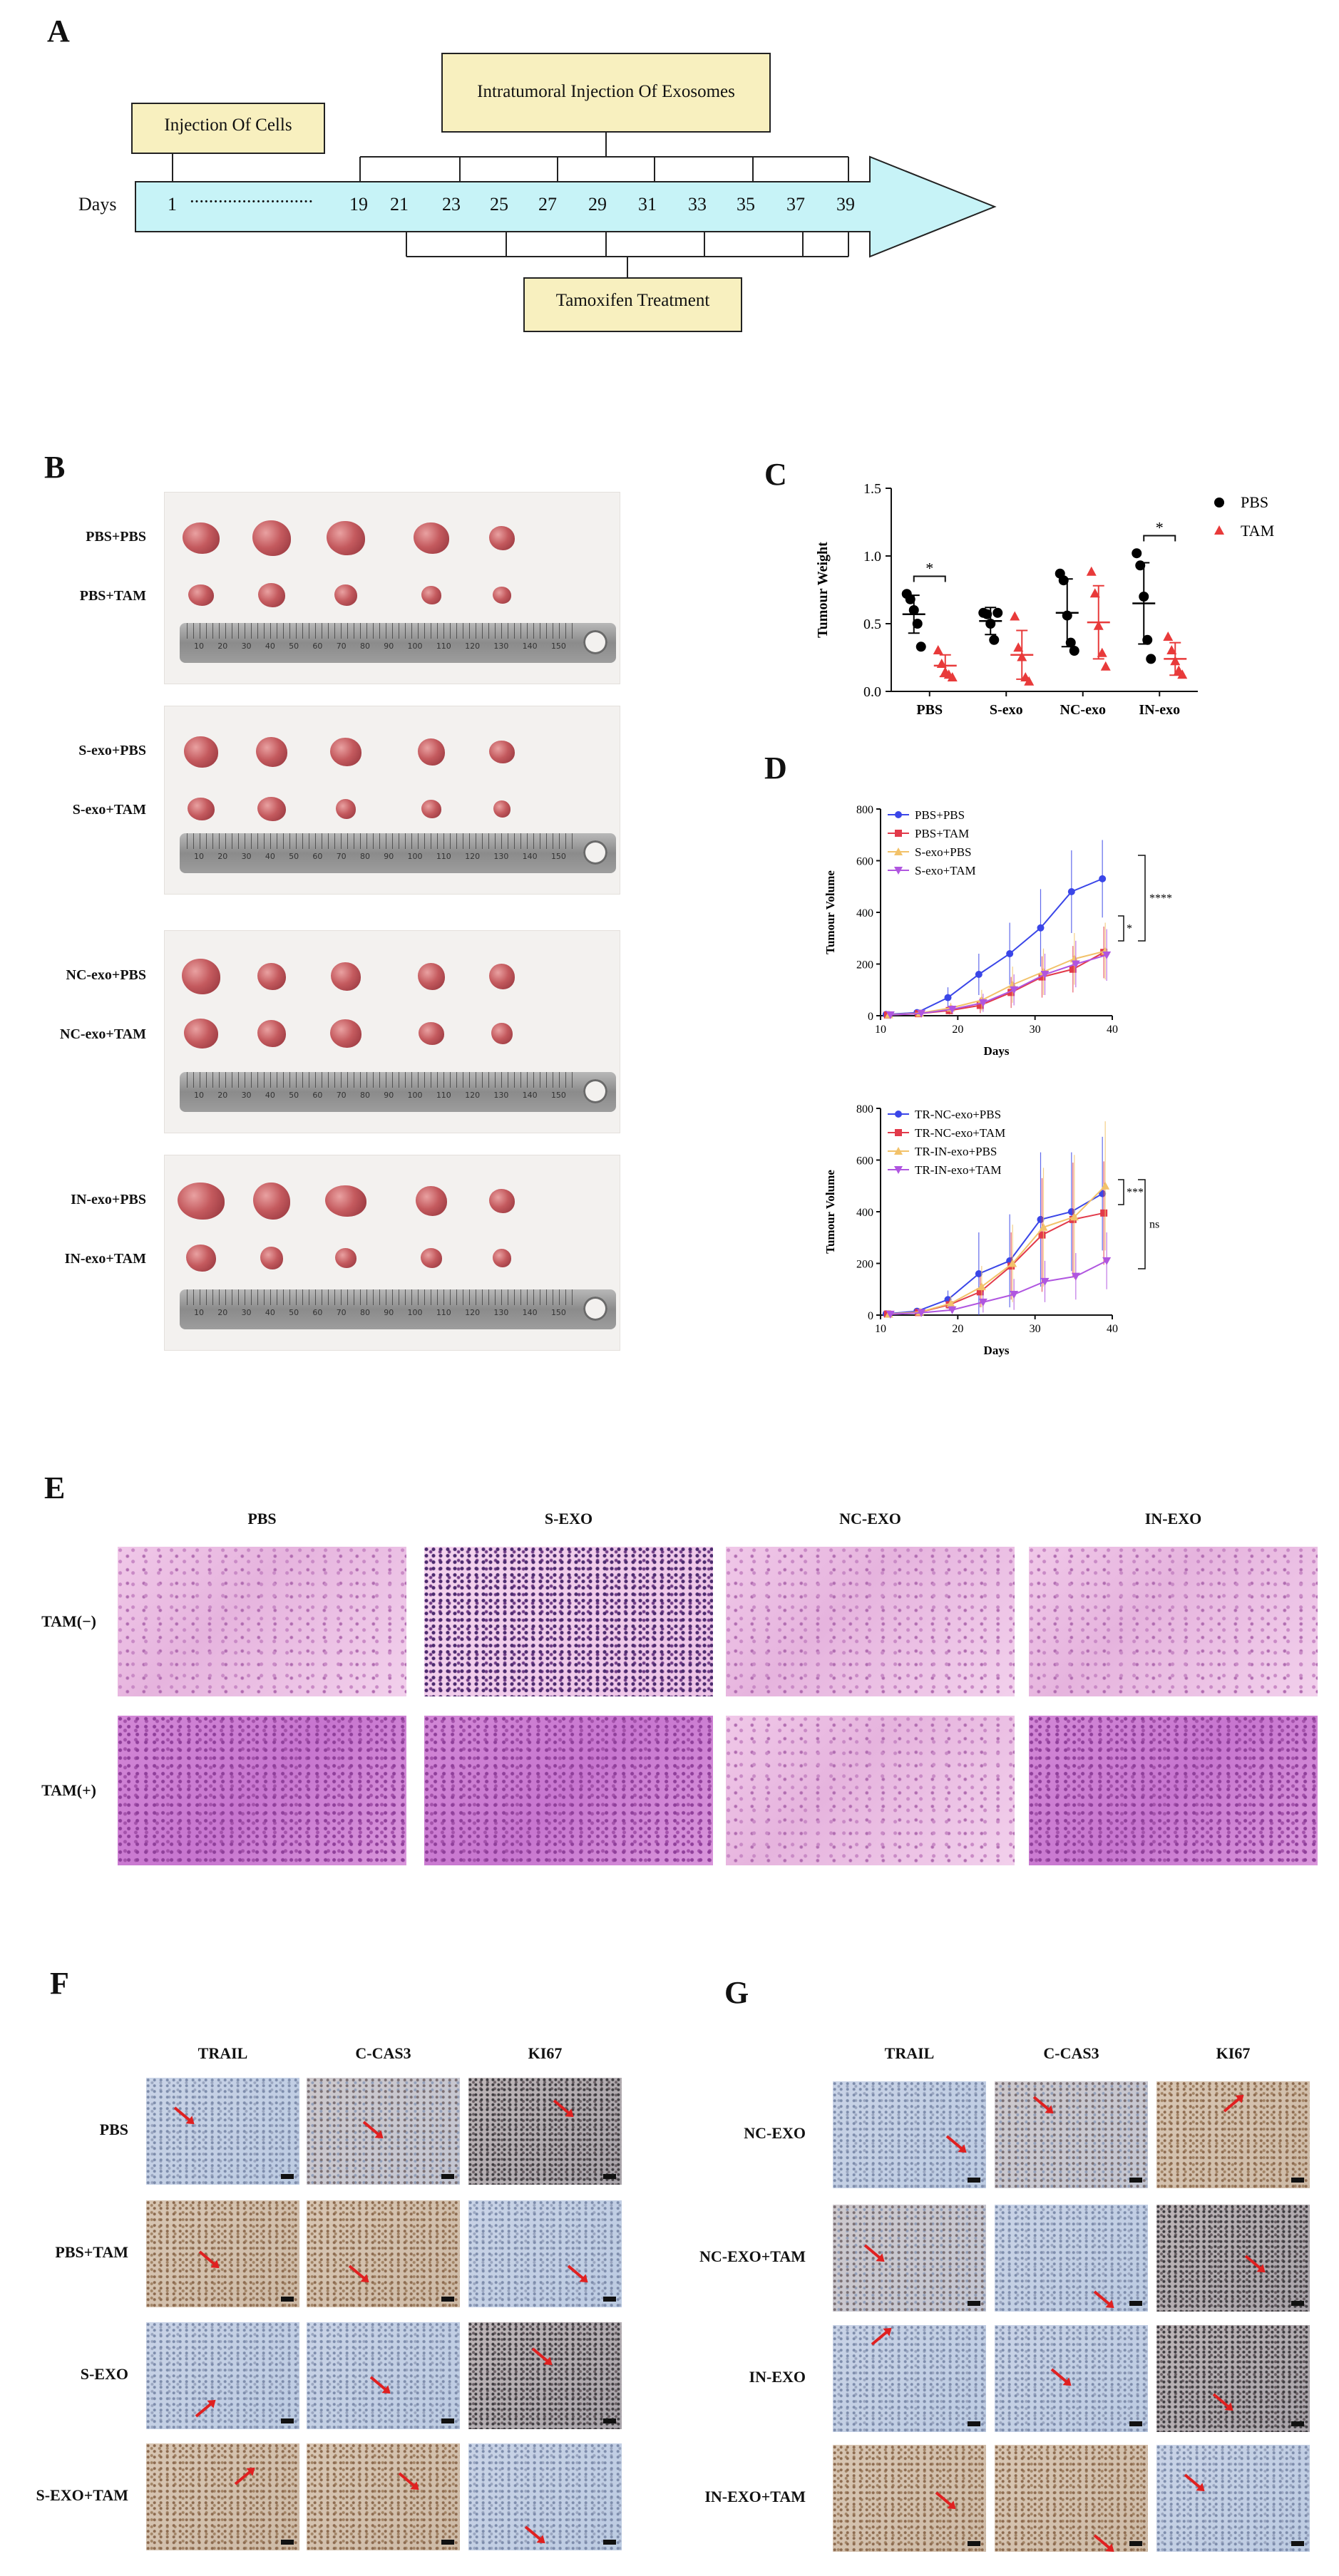 The height and width of the screenshot is (2576, 1339). Describe the element at coordinates (389, 1312) in the screenshot. I see `ruler-number: 90` at that location.